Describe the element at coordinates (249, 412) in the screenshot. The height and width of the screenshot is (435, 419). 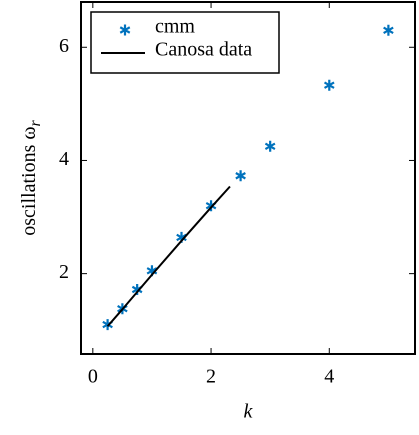
I see `x-axis-label: k` at that location.